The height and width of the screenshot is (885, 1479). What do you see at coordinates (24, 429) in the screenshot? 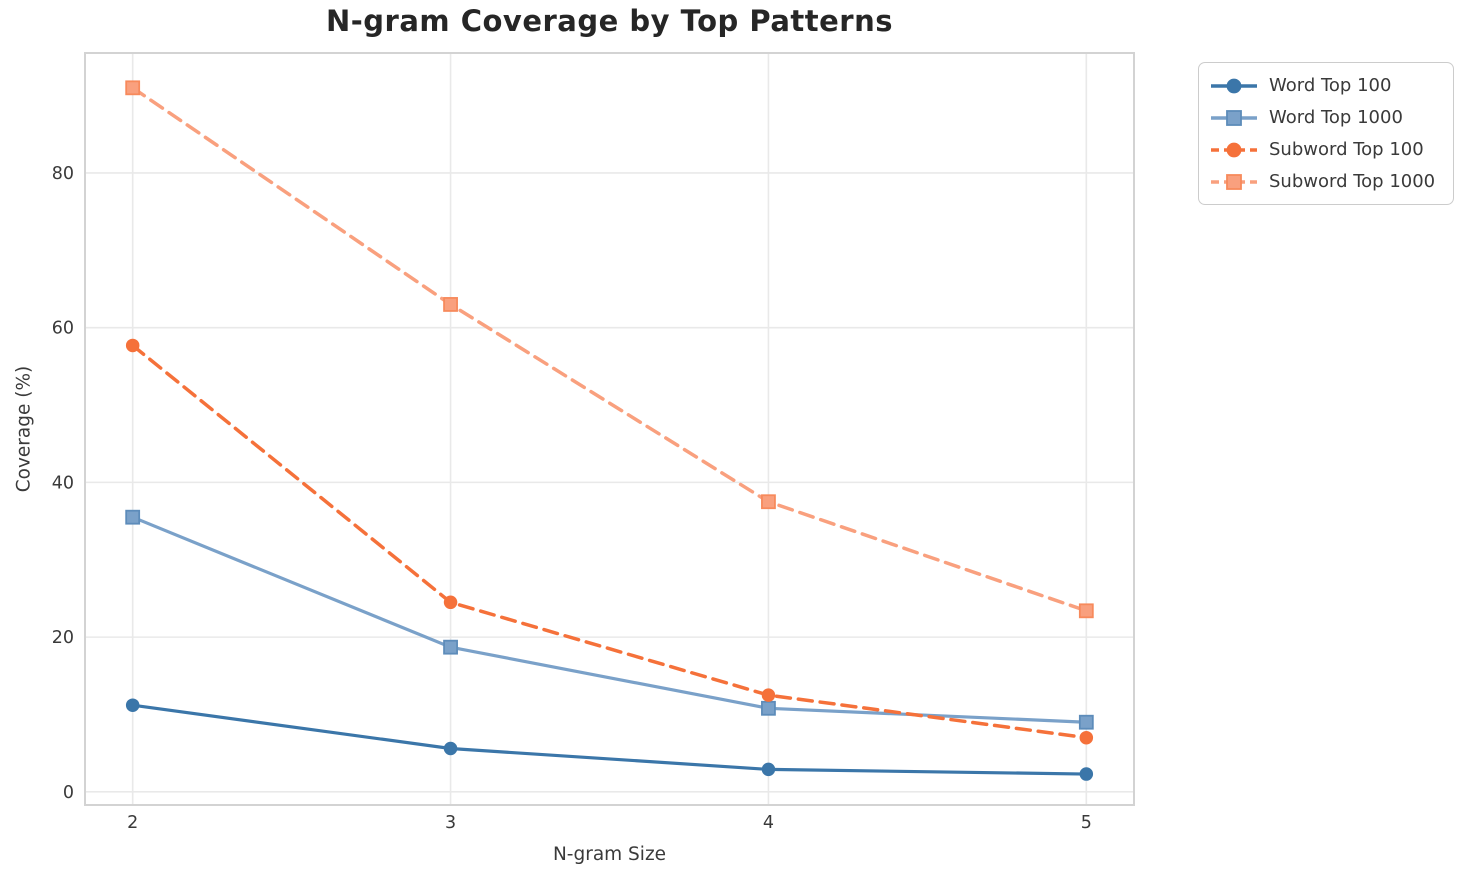
I see `y-axis-label: Coverage (%)` at bounding box center [24, 429].